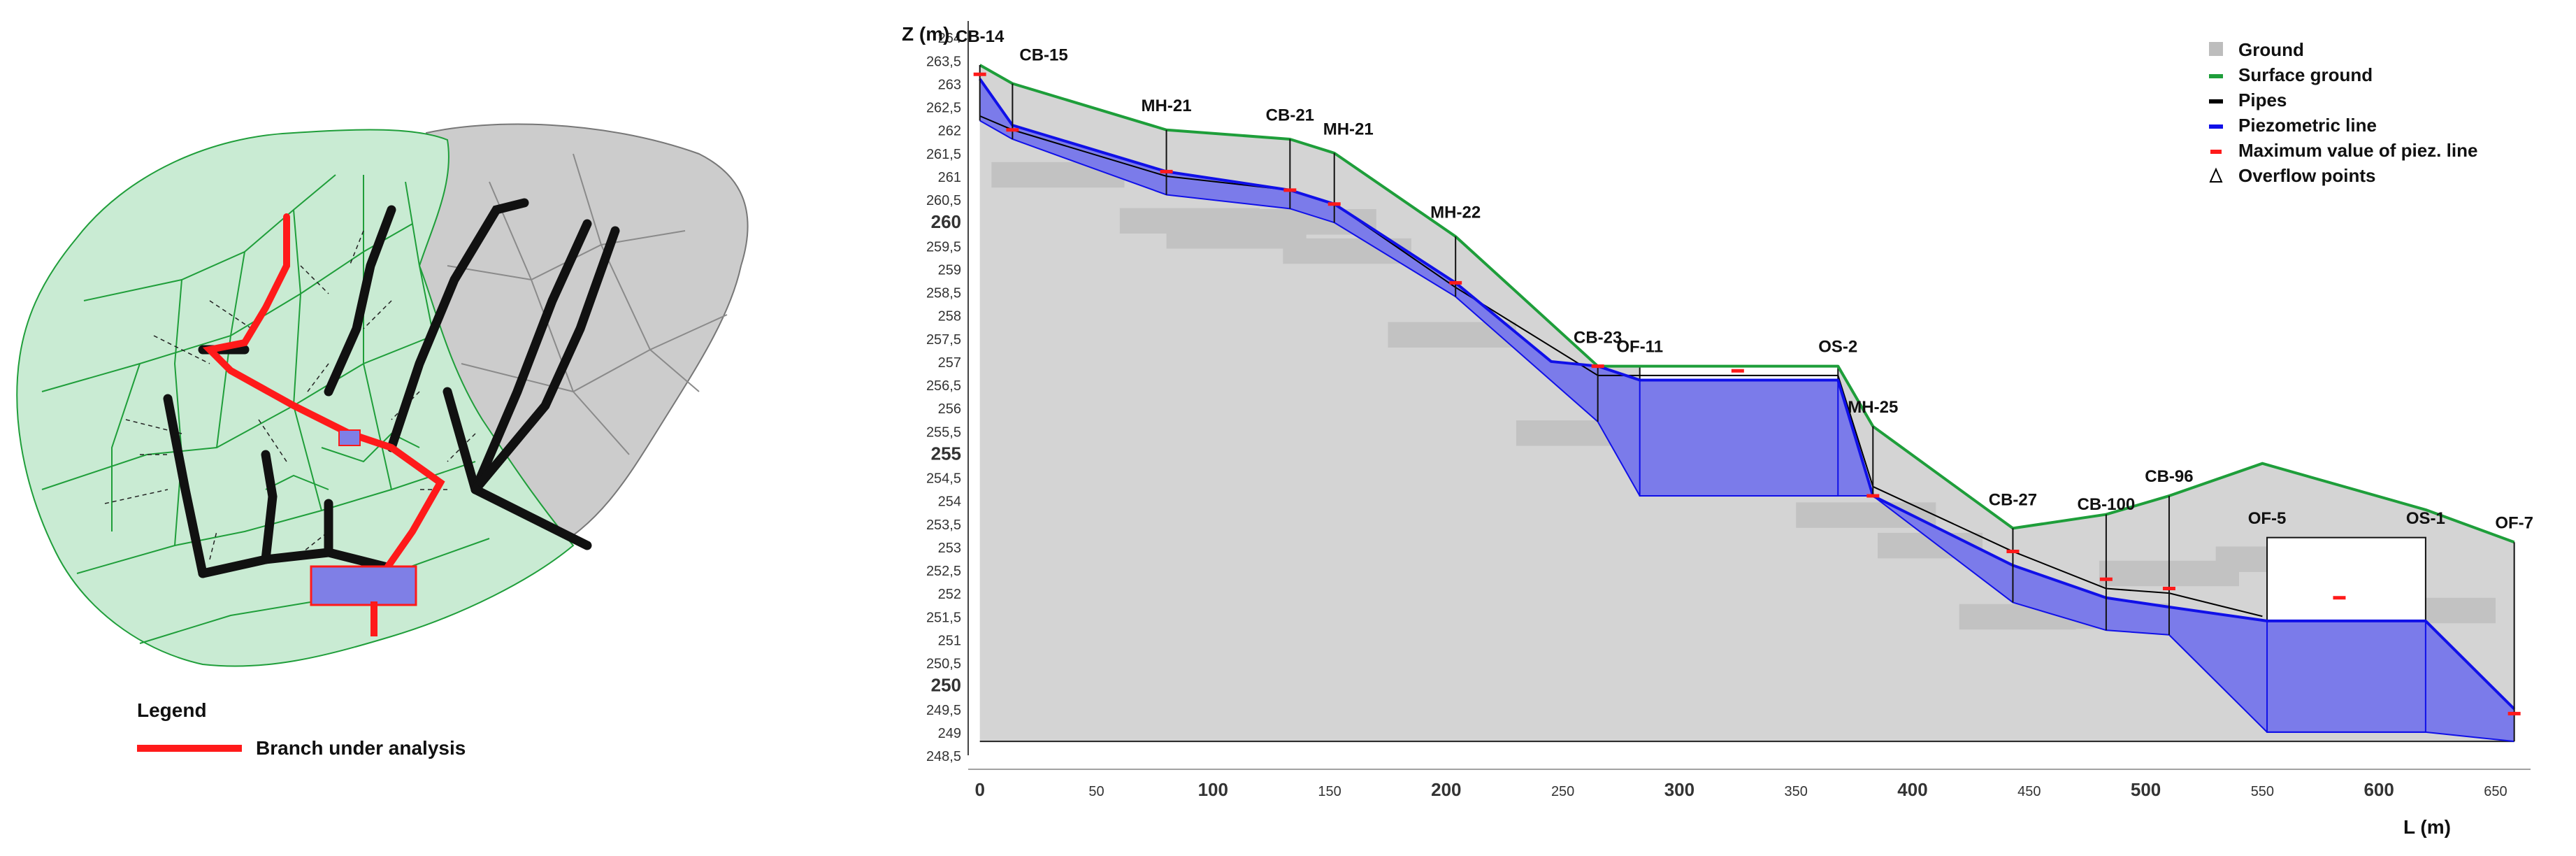 This screenshot has width=2576, height=856. What do you see at coordinates (943, 617) in the screenshot?
I see `y-tick-label: 251,5` at bounding box center [943, 617].